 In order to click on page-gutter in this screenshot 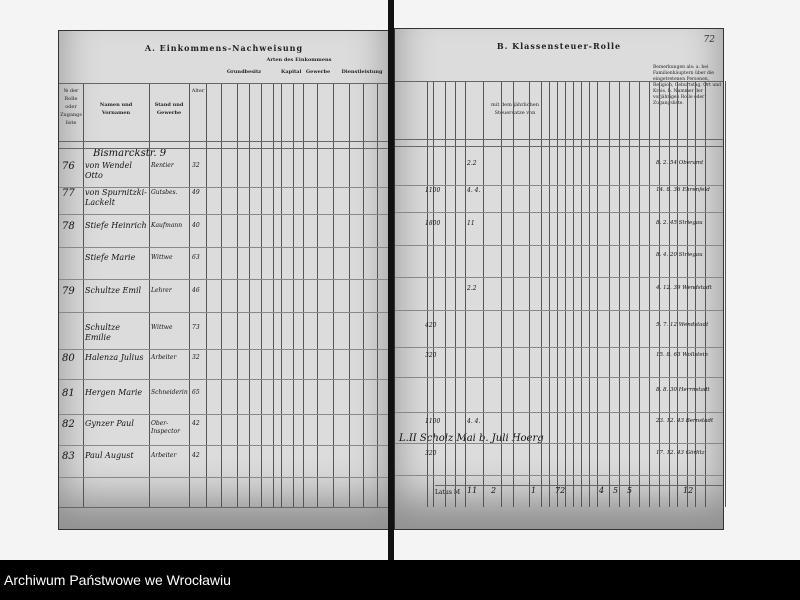, I will do `click(391, 280)`.